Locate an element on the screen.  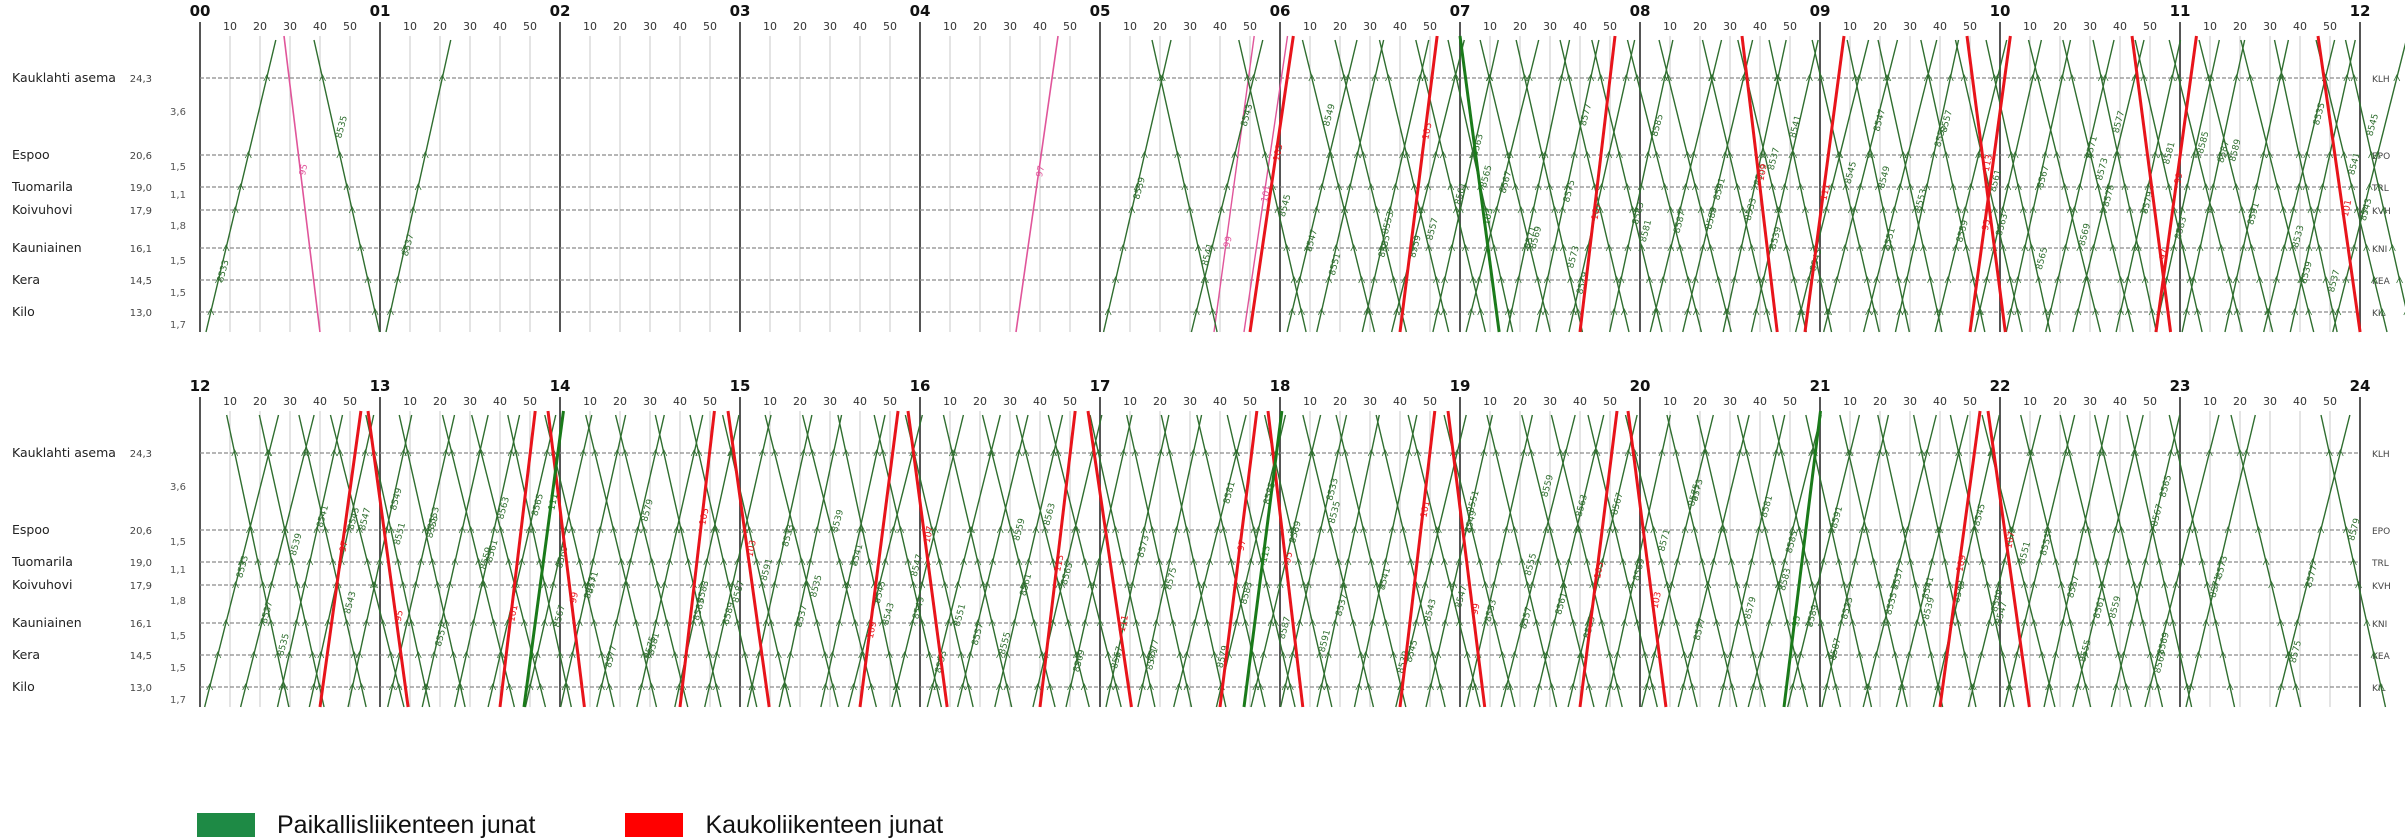
minute-tick-label: 50 is located at coordinates (1250, 26).